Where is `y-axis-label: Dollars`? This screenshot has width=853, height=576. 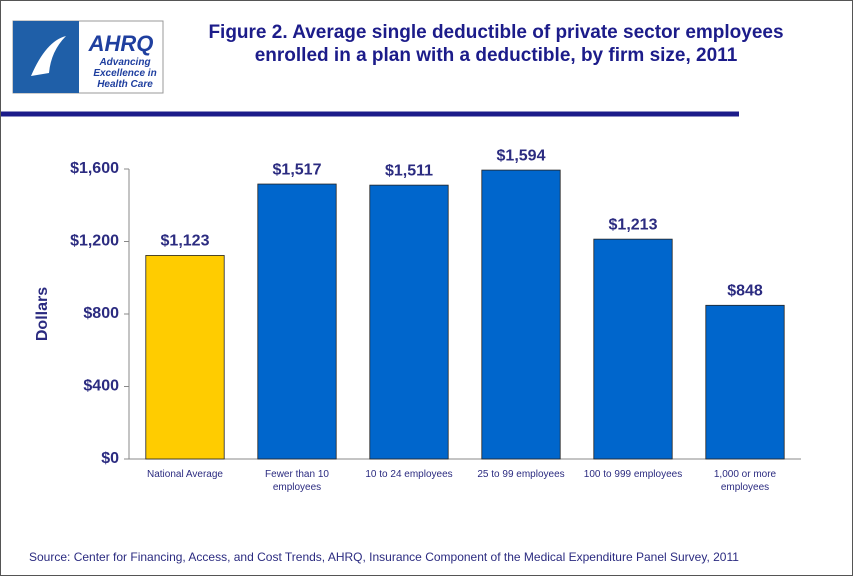 y-axis-label: Dollars is located at coordinates (42, 314).